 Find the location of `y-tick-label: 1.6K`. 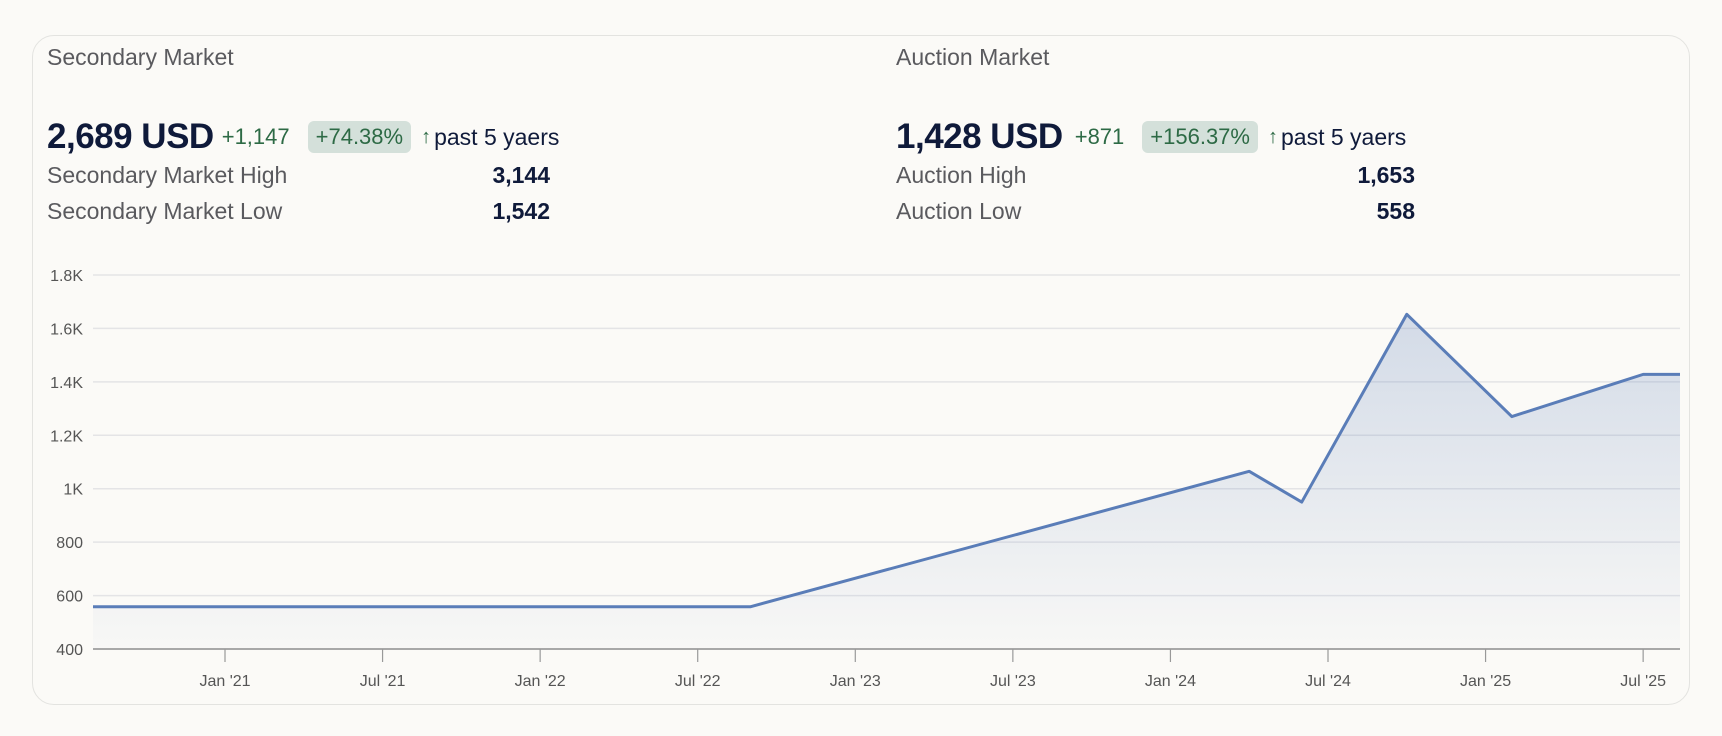

y-tick-label: 1.6K is located at coordinates (66, 329).